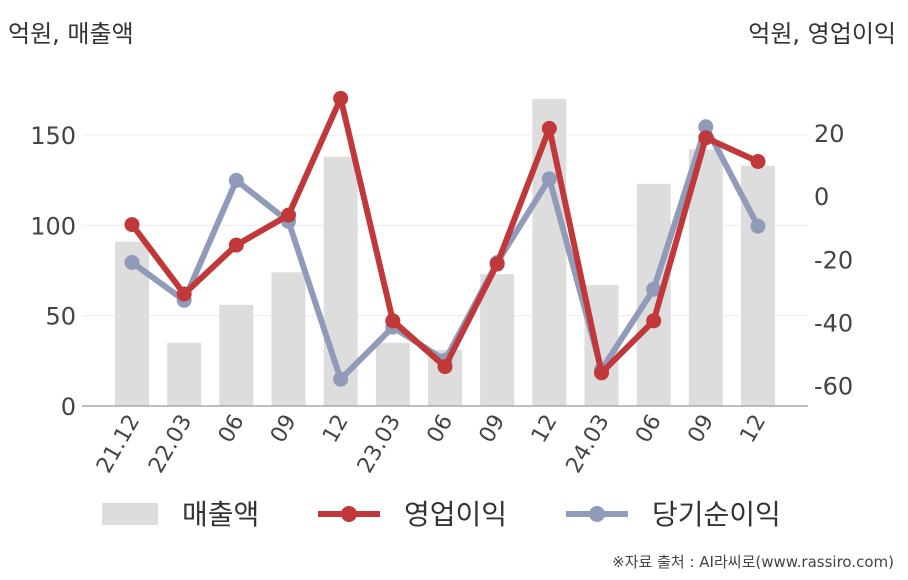 This screenshot has width=908, height=580. What do you see at coordinates (833, 386) in the screenshot?
I see `right-y-tick-label: -60` at bounding box center [833, 386].